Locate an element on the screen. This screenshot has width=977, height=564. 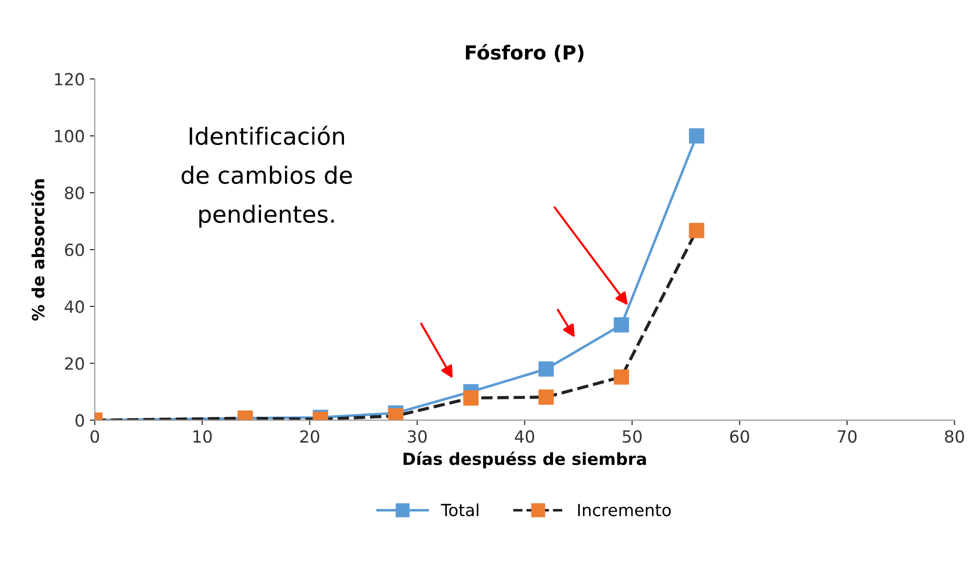
x-axis-title: Días despuéss de siembra is located at coordinates (525, 460).